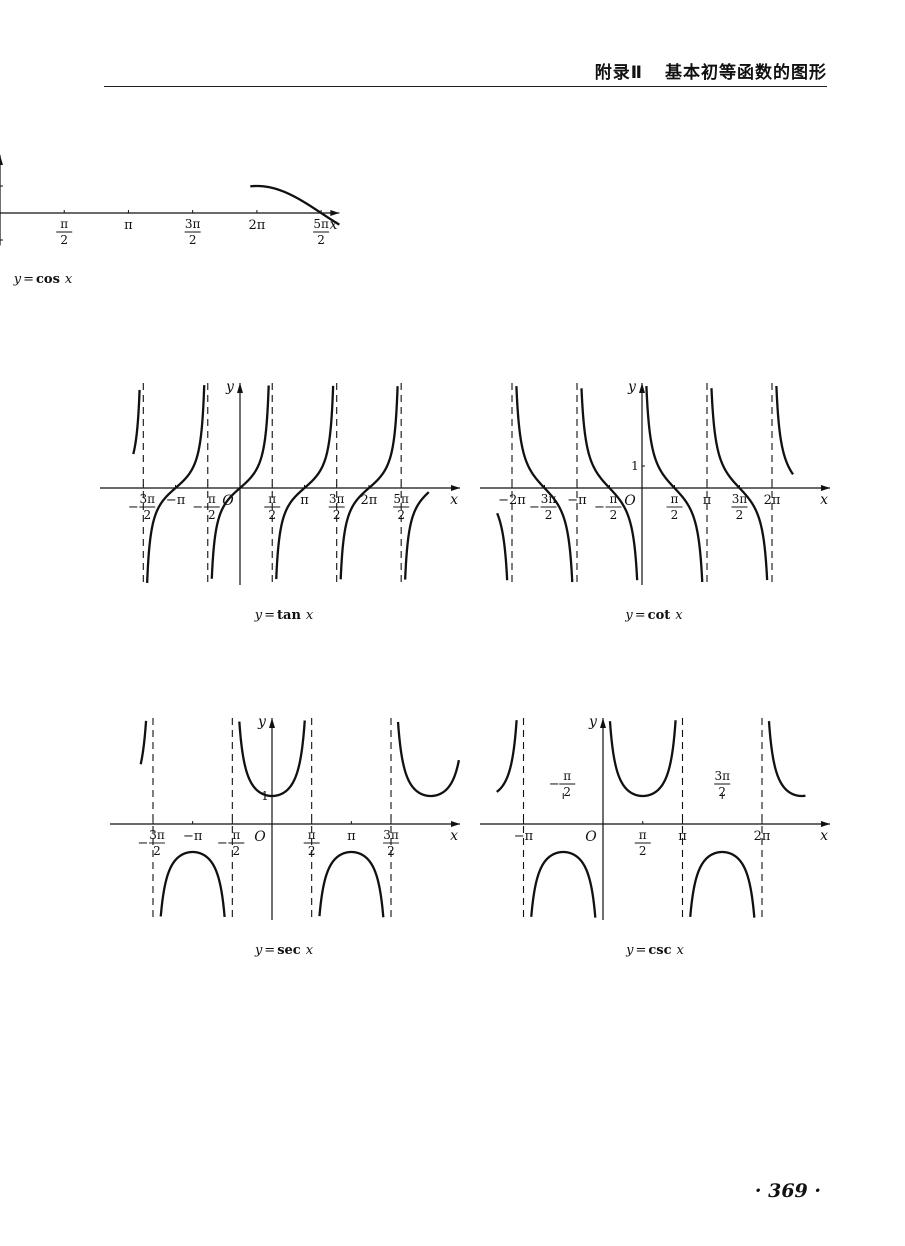 This screenshot has width=905, height=1246. Describe the element at coordinates (651, 819) in the screenshot. I see `csc-curve` at that location.